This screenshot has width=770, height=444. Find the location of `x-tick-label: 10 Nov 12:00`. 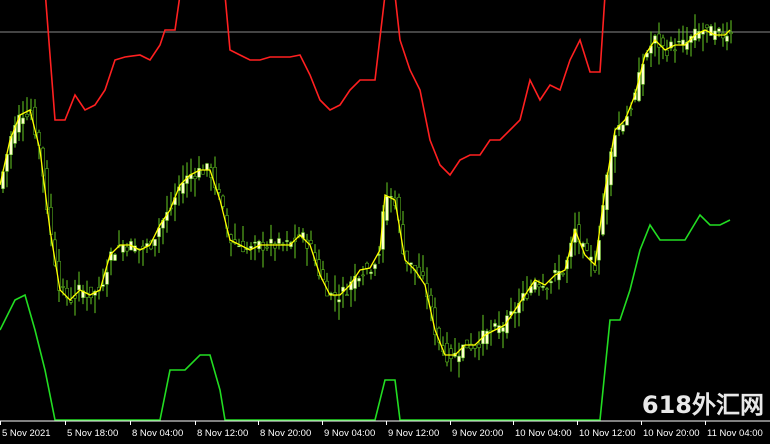

x-tick-label: 10 Nov 12:00 is located at coordinates (607, 433).